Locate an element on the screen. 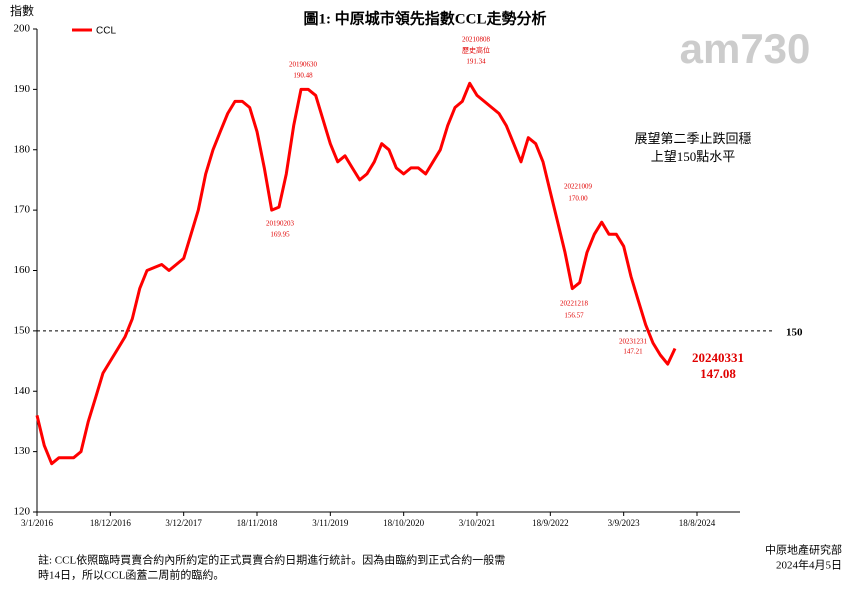  x-tick-label: 3/12/2017 is located at coordinates (183, 523).